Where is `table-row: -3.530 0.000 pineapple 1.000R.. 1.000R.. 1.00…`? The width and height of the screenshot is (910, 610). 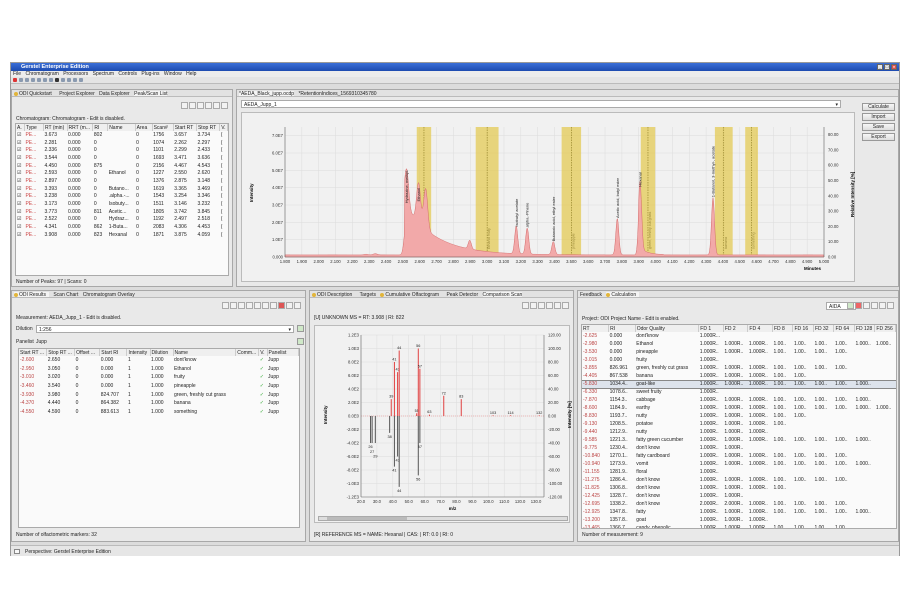 table-row: -3.530 0.000 pineapple 1.000R.. 1.000R.. 1.00… is located at coordinates (739, 352).